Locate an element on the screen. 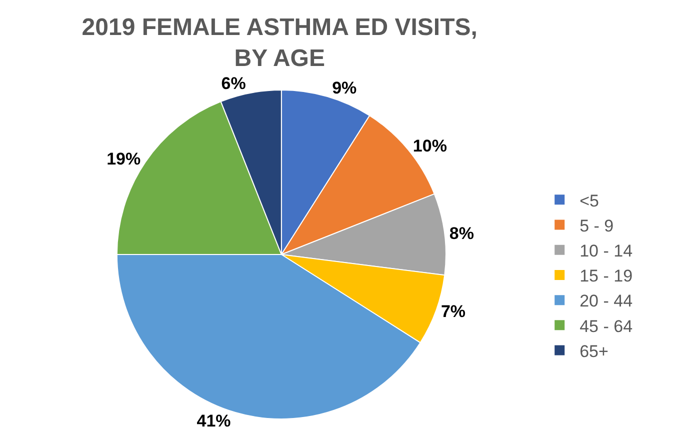 Image resolution: width=682 pixels, height=436 pixels. data-label: 10% is located at coordinates (429, 146).